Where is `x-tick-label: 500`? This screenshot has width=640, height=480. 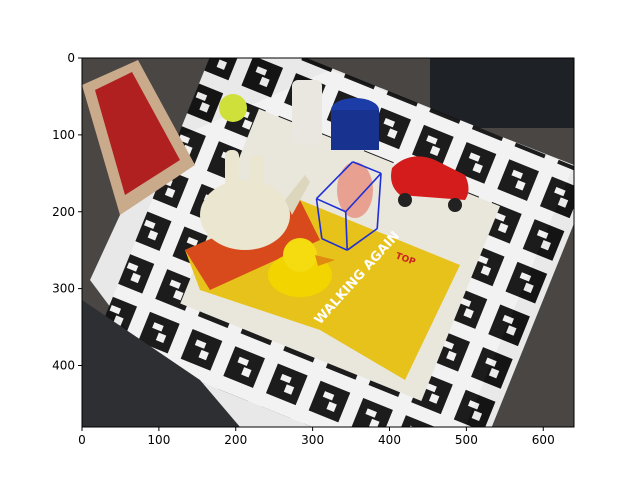 x-tick-label: 500 is located at coordinates (466, 440).